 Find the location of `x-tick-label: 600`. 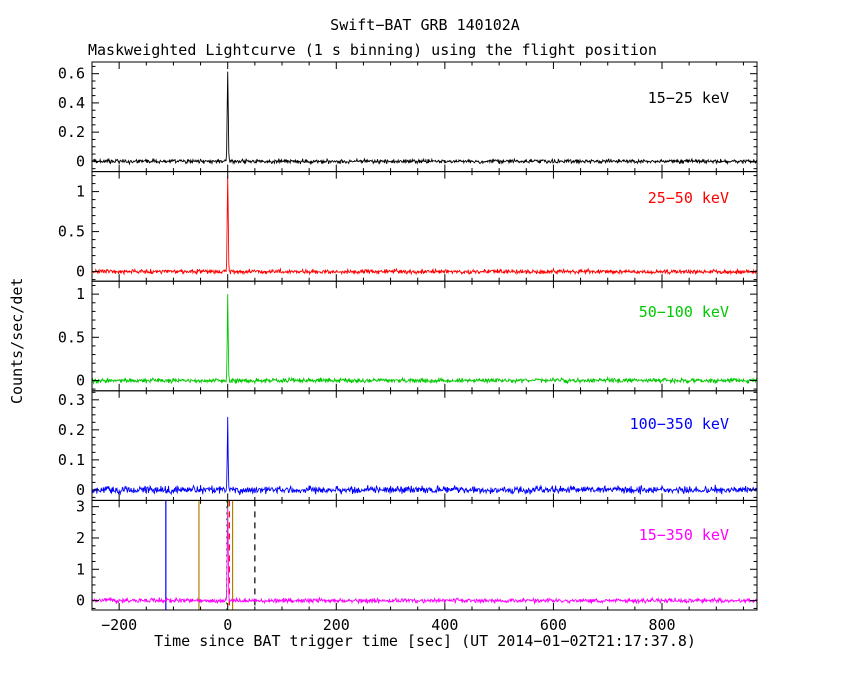

x-tick-label: 600 is located at coordinates (553, 625).